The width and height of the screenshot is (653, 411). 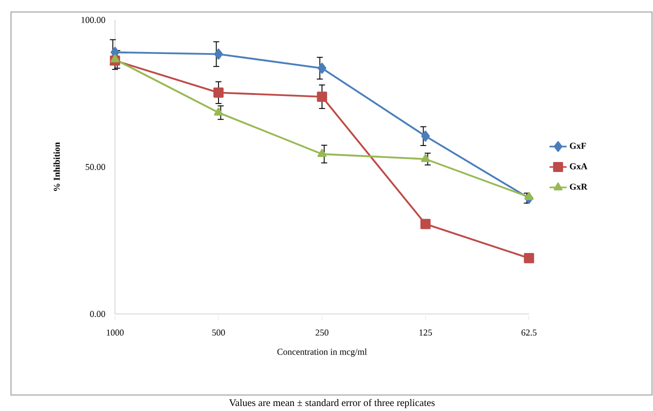 I want to click on legend-label: GxF, so click(x=578, y=145).